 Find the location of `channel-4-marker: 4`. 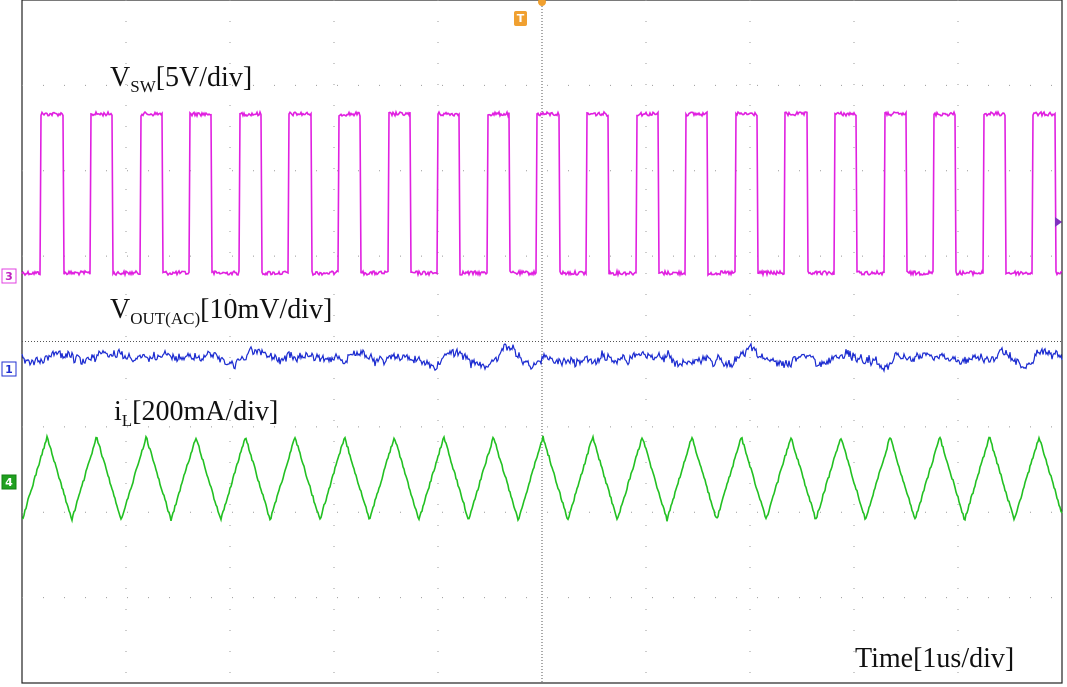

channel-4-marker: 4 is located at coordinates (9, 482).